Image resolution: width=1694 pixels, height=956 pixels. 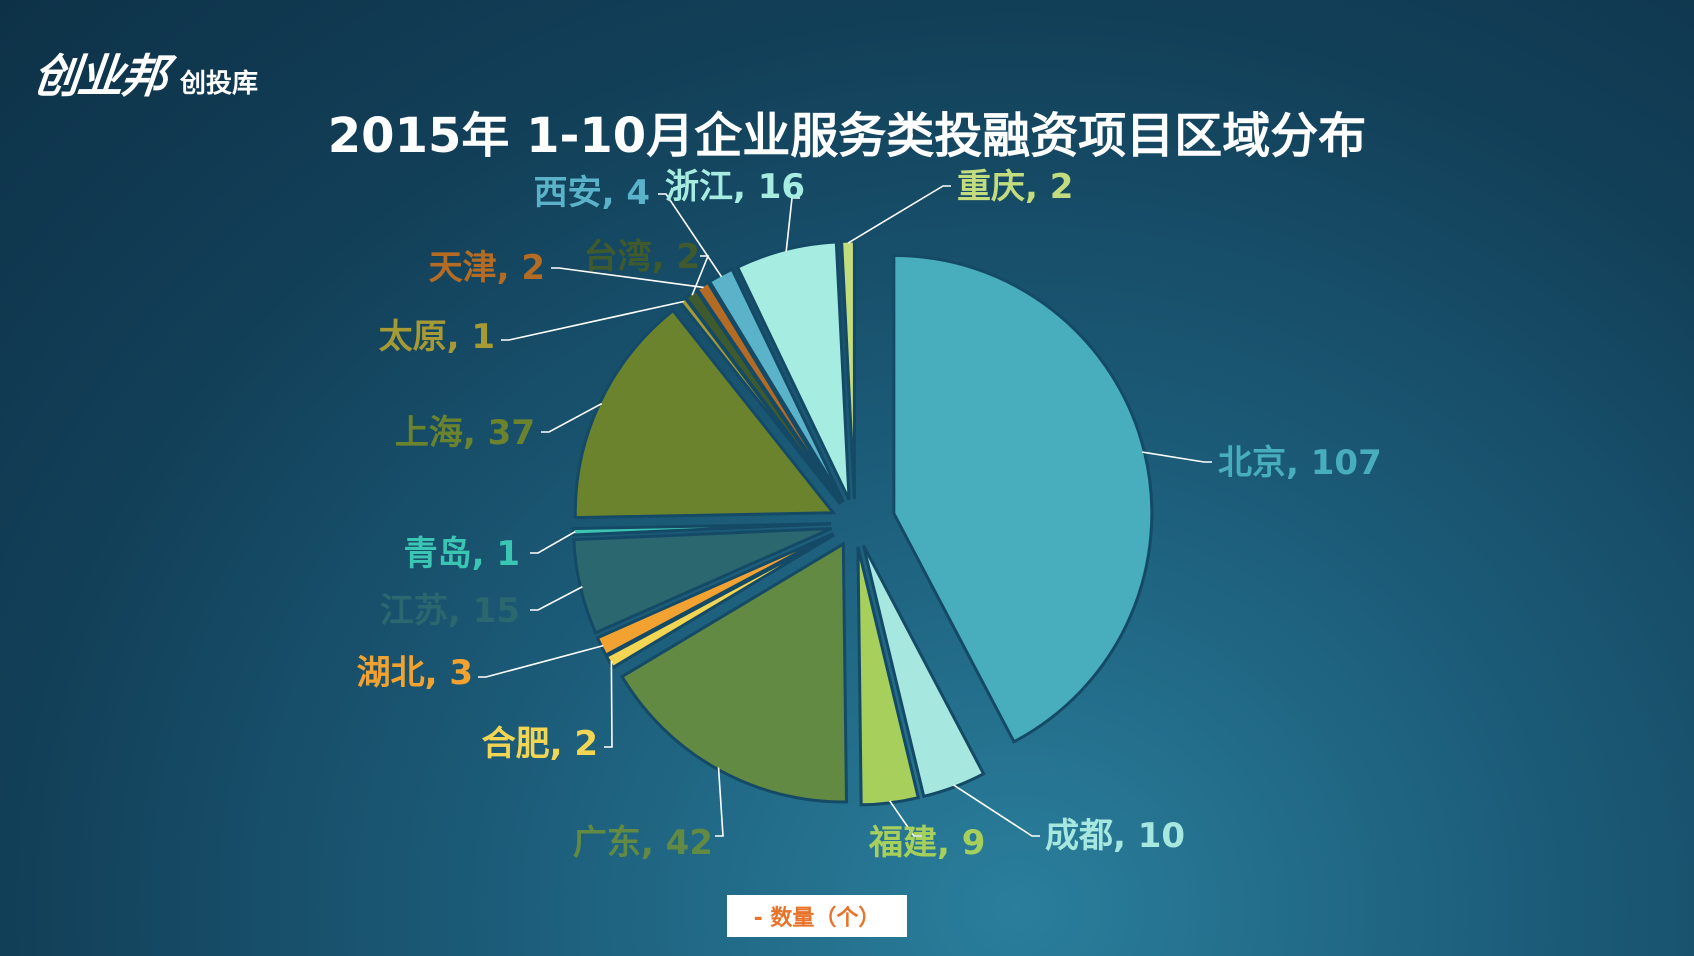 What do you see at coordinates (848, 369) in the screenshot?
I see `pie-slice-重庆` at bounding box center [848, 369].